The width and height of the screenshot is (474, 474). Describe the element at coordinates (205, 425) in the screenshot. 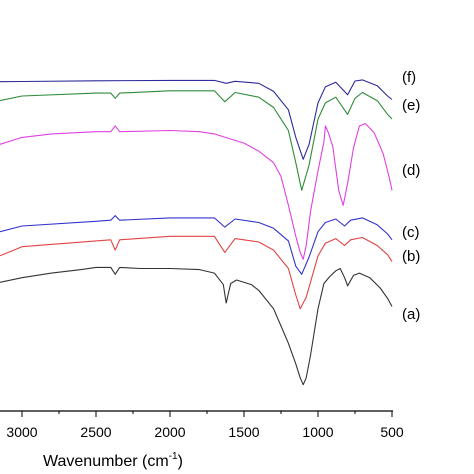

I see `x-ticks: 3000 2500 2000 1500 1000 500` at that location.